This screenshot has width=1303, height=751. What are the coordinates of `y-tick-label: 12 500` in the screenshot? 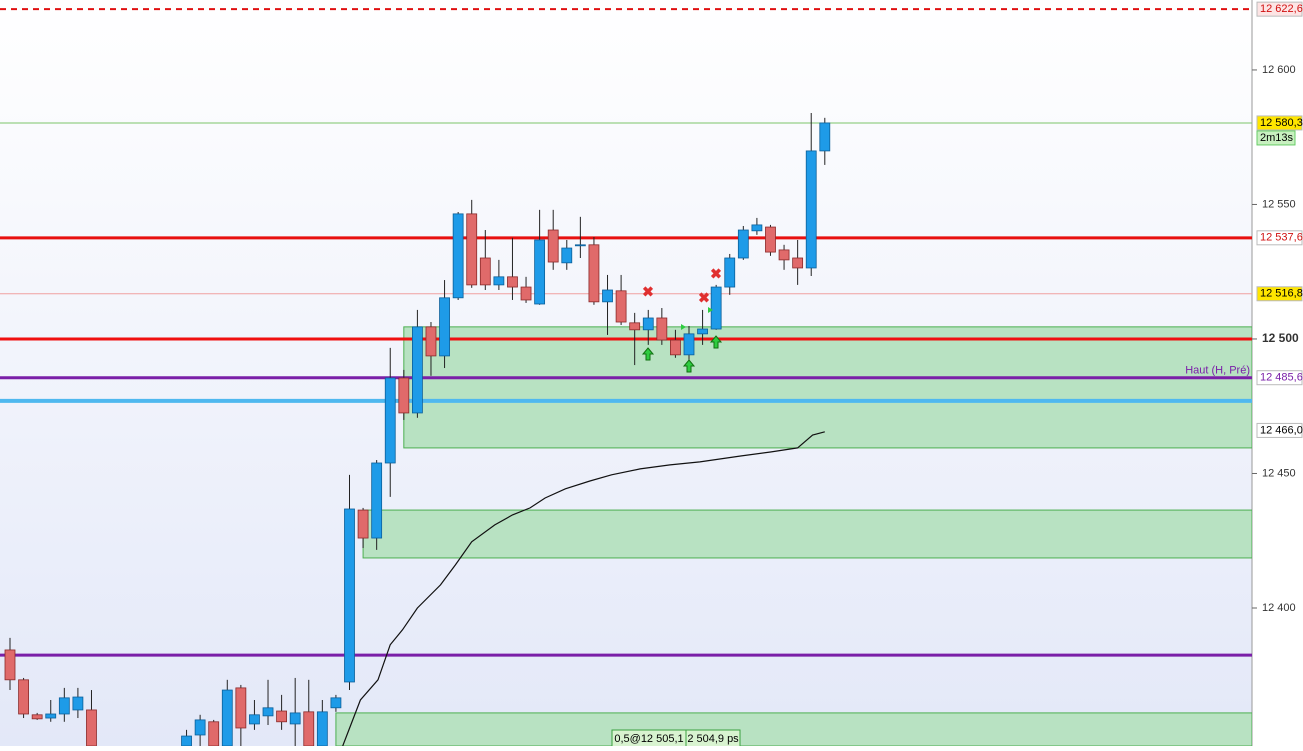 It's located at (1280, 338).